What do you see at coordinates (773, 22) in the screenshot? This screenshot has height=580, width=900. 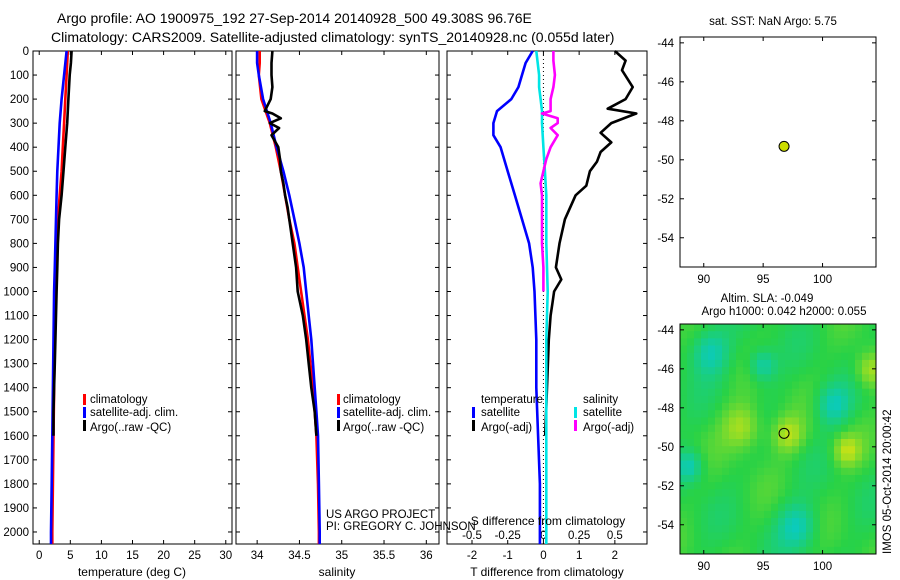 I see `sst-map-title: sat. SST: NaN Argo: 5.75` at bounding box center [773, 22].